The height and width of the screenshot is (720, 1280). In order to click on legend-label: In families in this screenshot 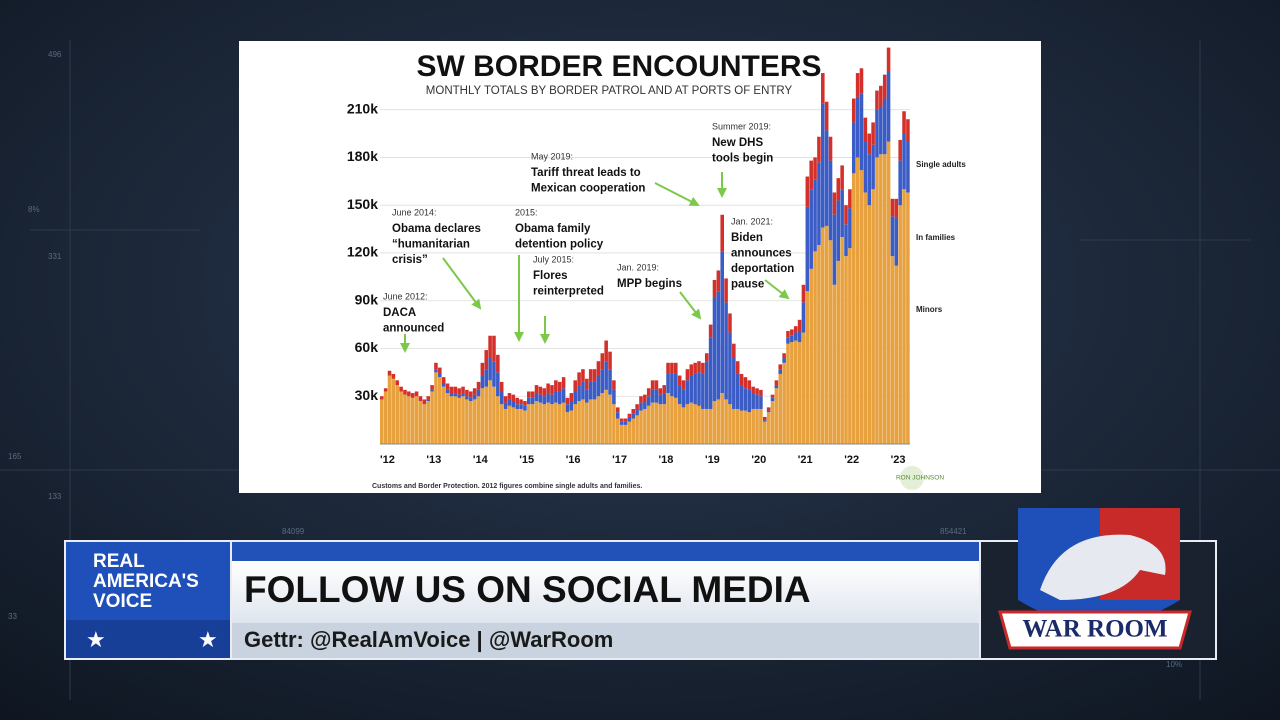, I will do `click(936, 237)`.